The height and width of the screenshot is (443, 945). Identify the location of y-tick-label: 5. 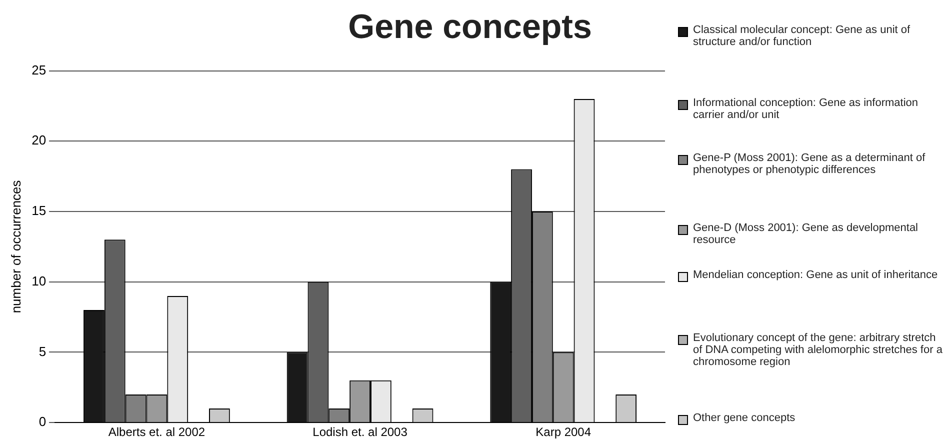
(42, 351).